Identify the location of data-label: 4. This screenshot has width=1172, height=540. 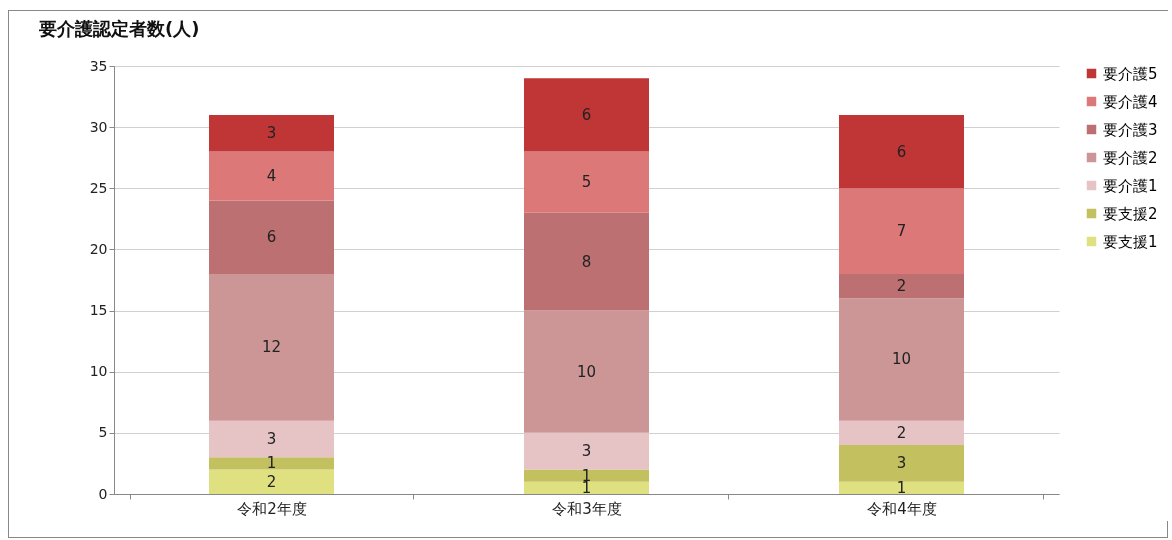
(271, 176).